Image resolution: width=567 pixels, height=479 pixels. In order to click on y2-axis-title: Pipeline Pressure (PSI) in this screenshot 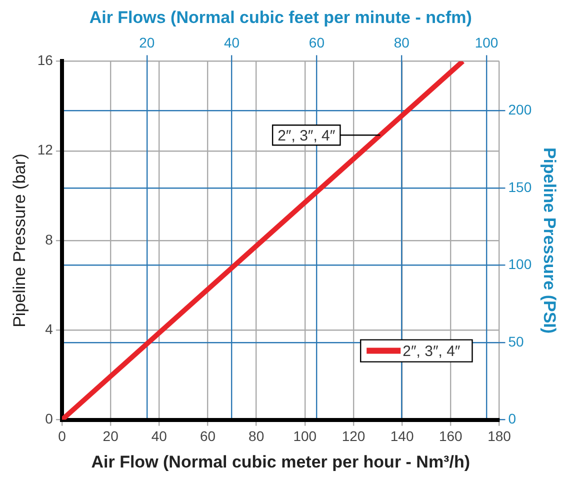, I will do `click(550, 240)`.